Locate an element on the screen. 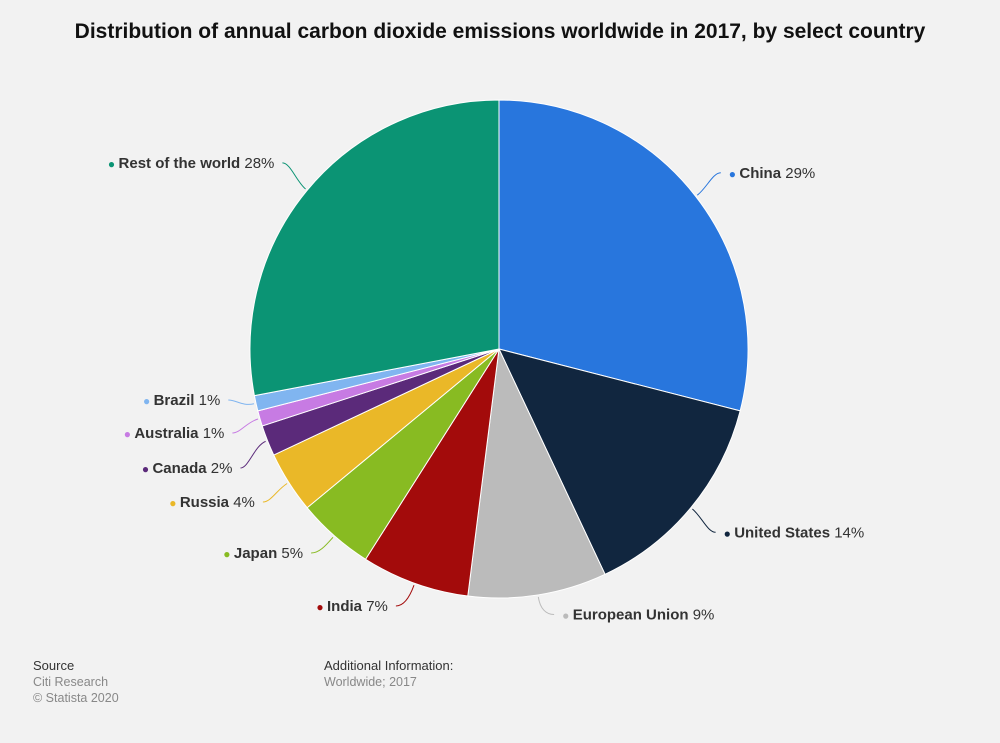 This screenshot has width=1000, height=743. leader-line-rest-of-the-world is located at coordinates (294, 176).